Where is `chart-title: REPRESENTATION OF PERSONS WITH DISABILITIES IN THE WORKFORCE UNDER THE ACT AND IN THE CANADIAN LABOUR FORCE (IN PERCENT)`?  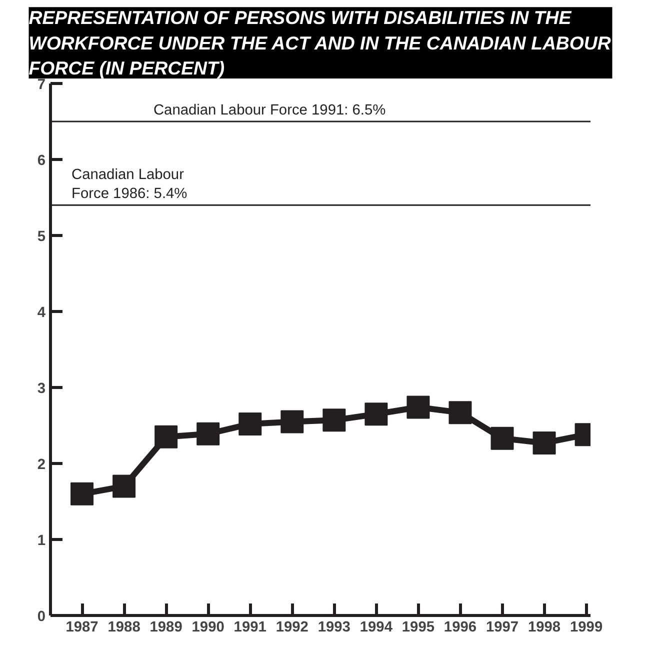 chart-title: REPRESENTATION OF PERSONS WITH DISABILITIES IN THE WORKFORCE UNDER THE ACT AND IN THE CANADIAN LABOUR FORCE (IN PERCENT) is located at coordinates (320, 42).